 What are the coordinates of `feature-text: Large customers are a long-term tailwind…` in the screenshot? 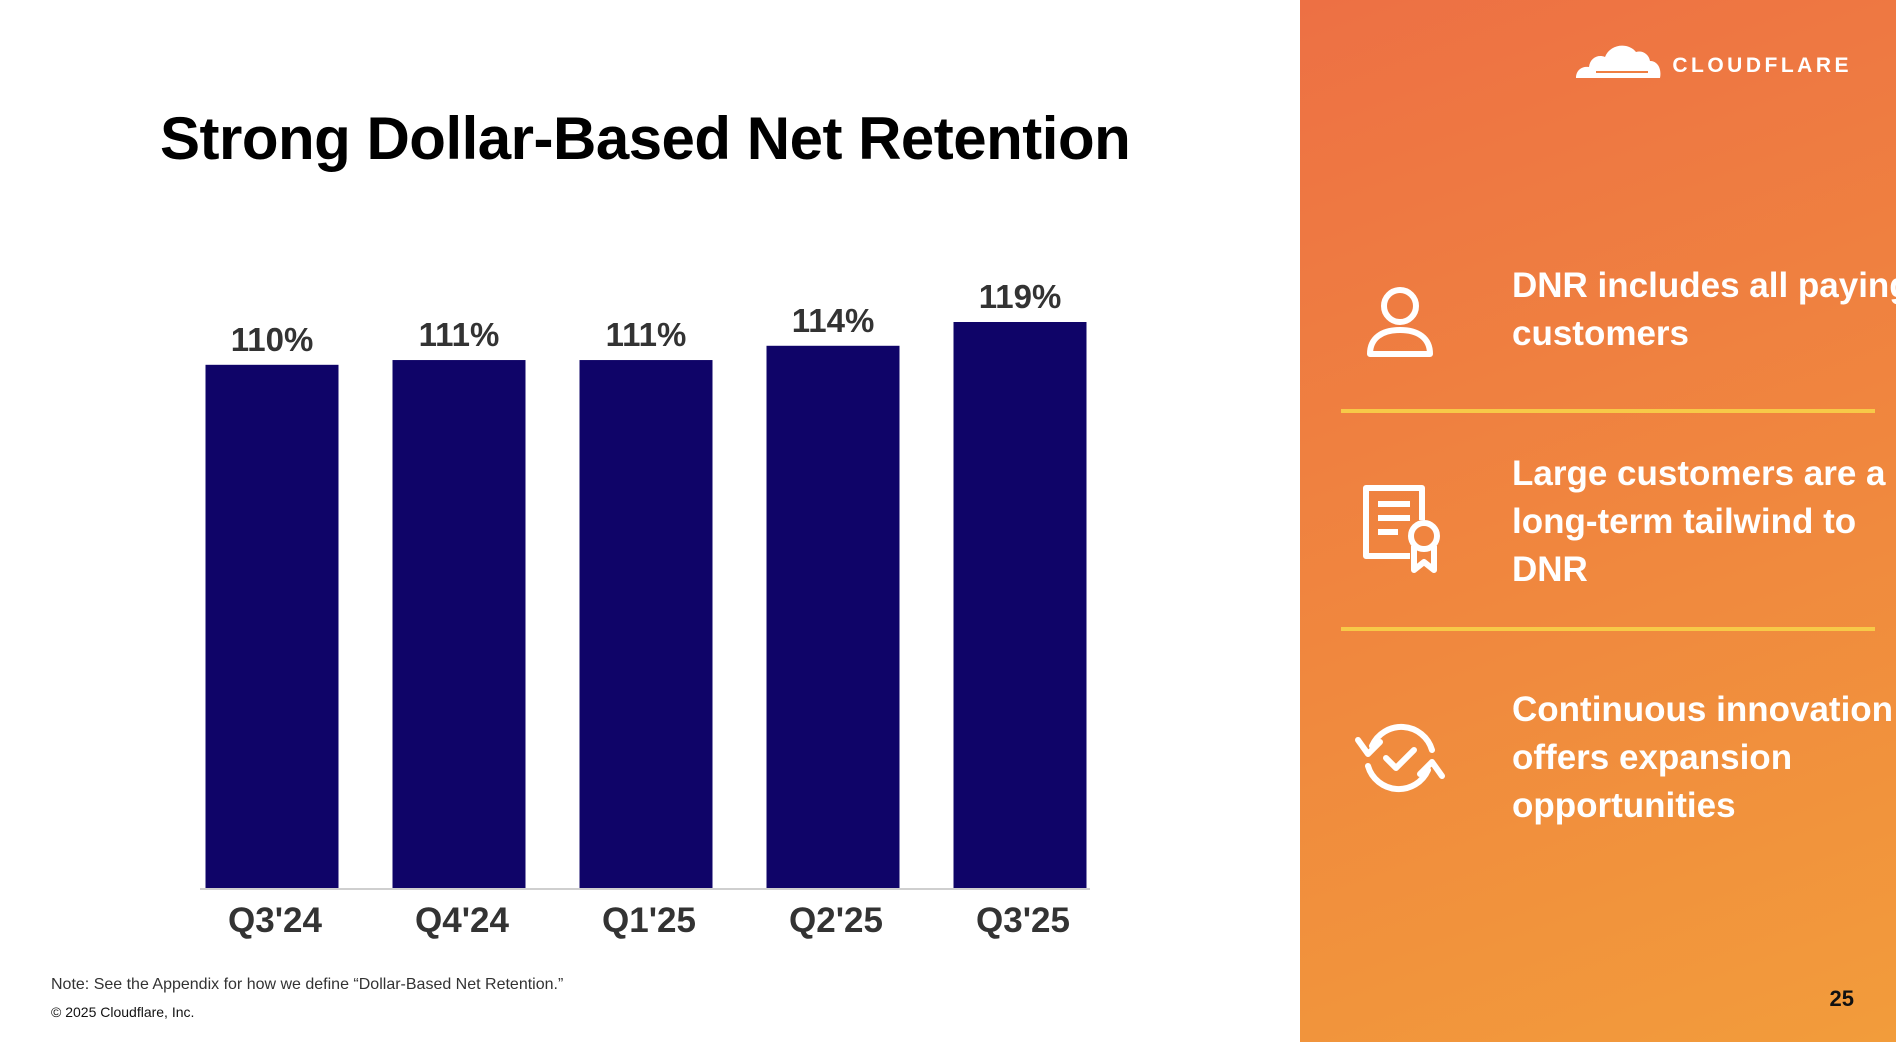 It's located at (1699, 521).